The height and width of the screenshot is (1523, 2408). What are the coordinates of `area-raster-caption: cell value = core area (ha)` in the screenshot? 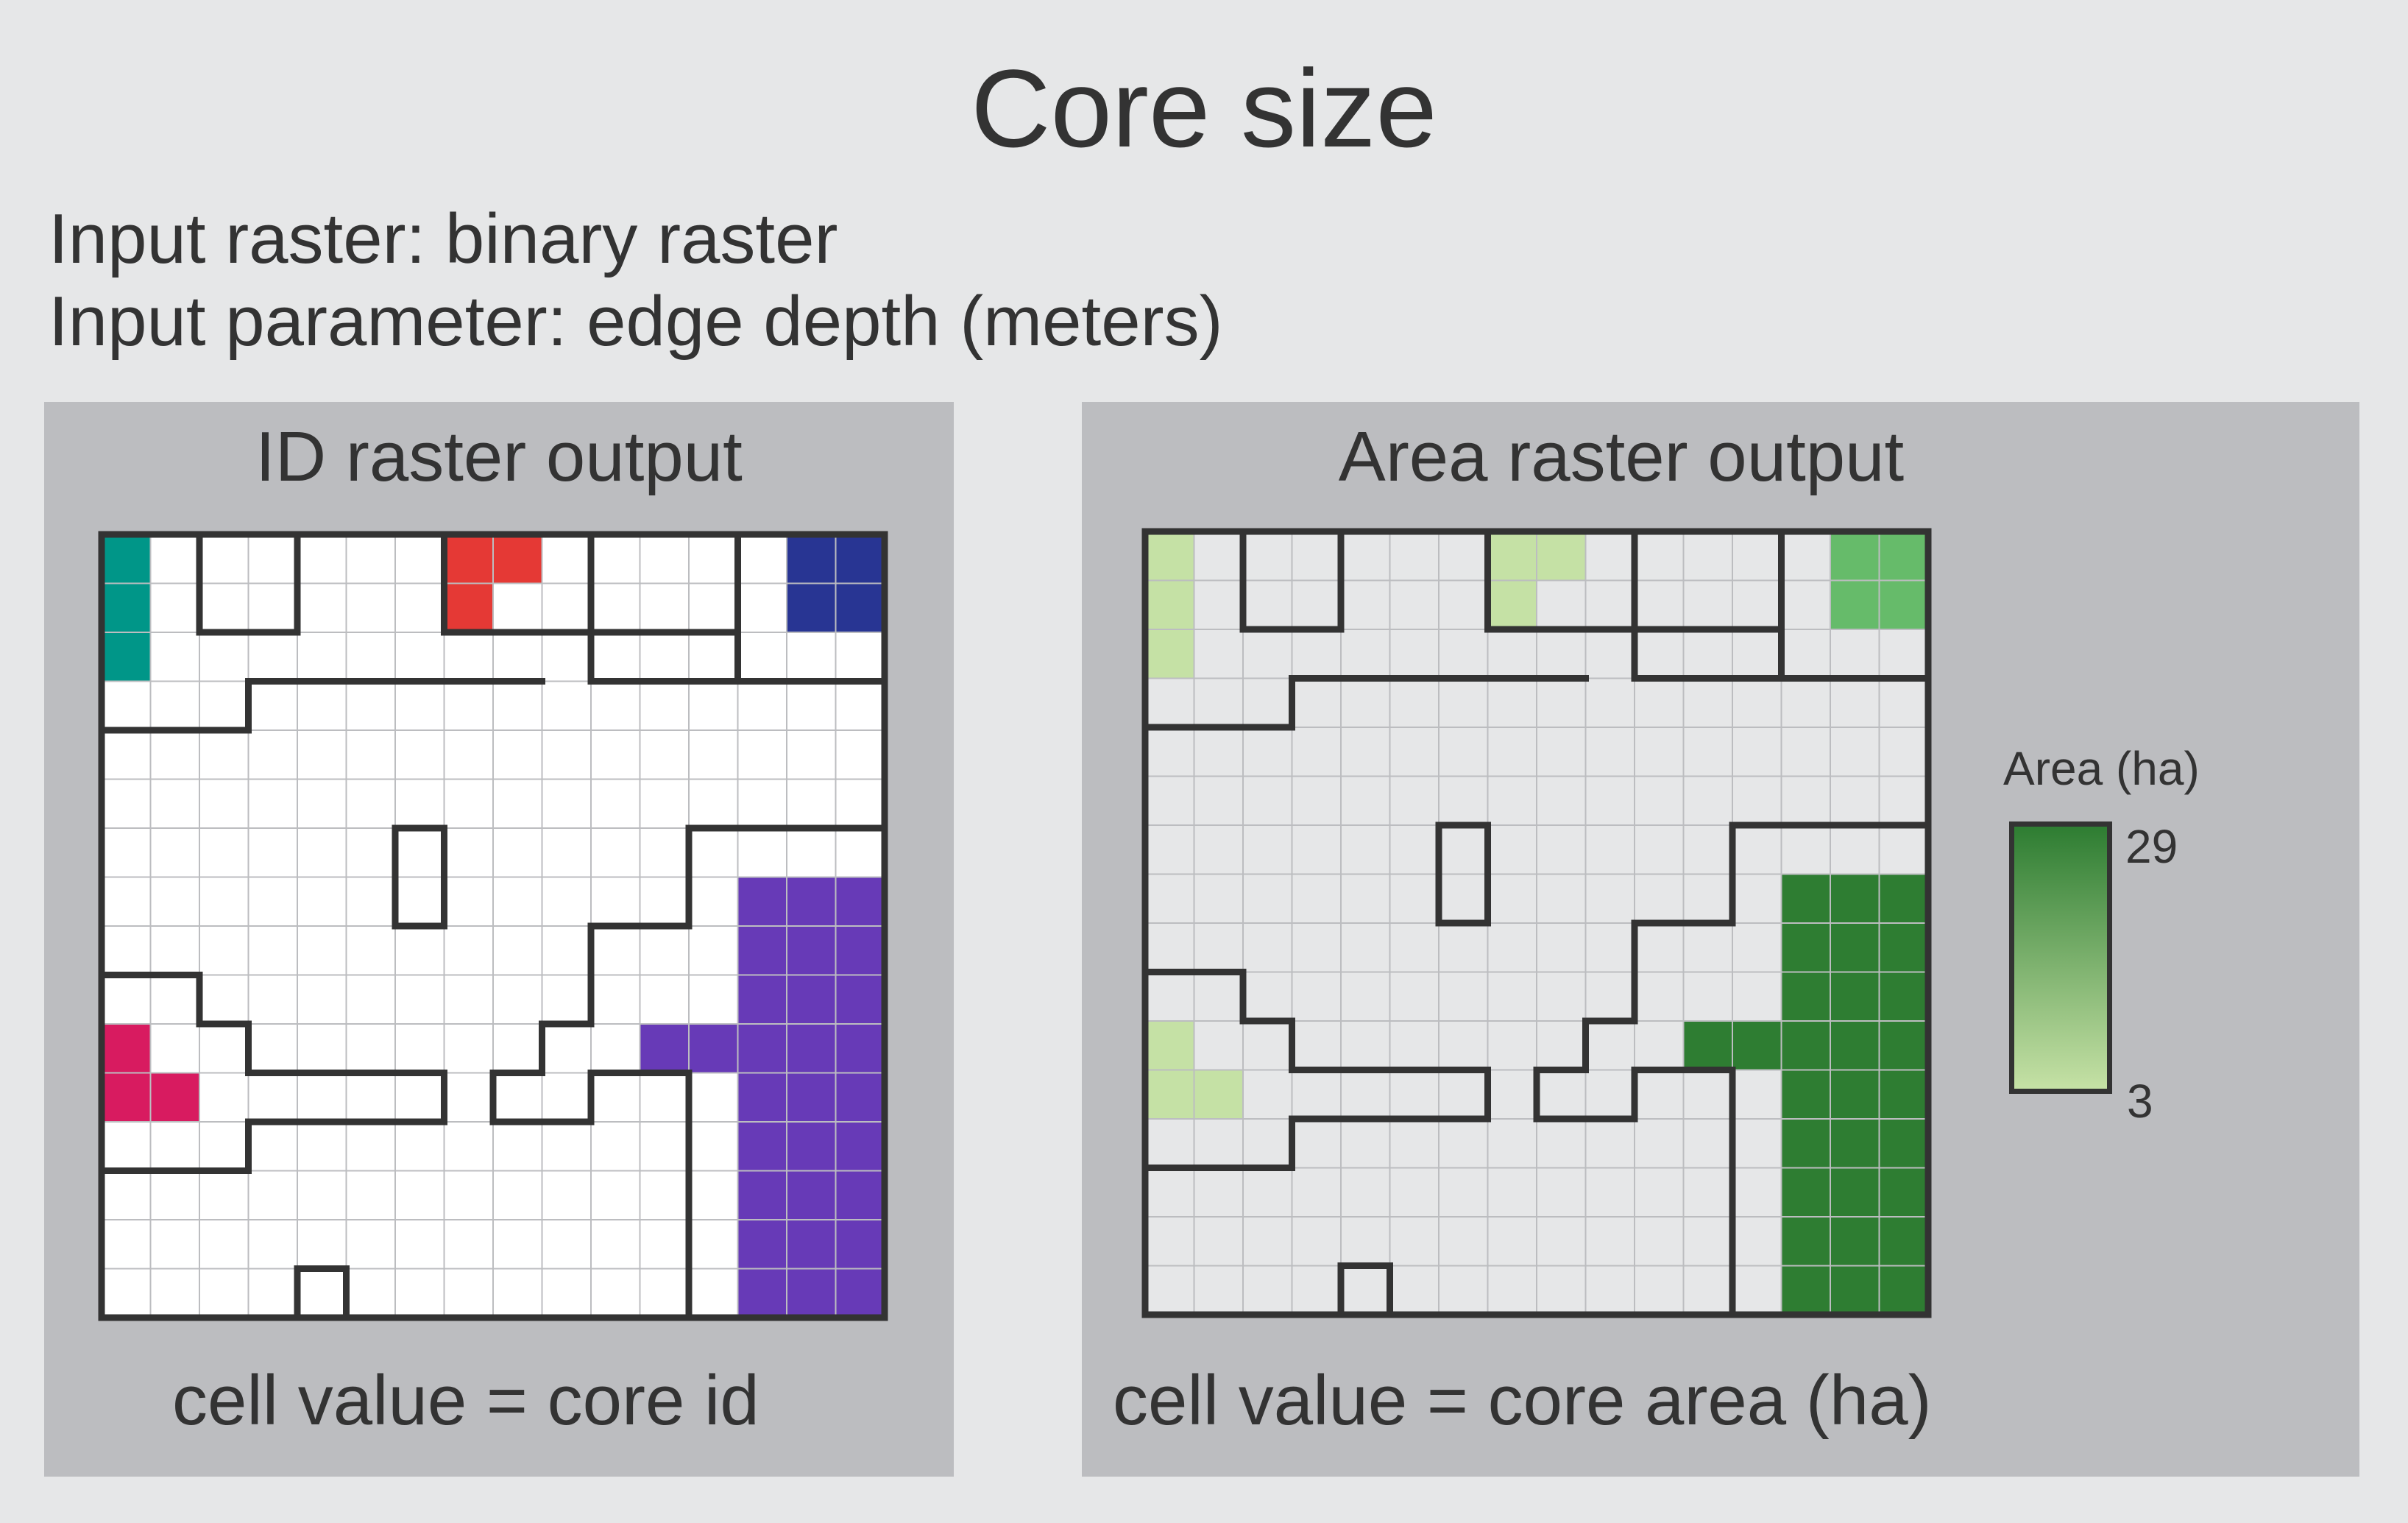 It's located at (1522, 1401).